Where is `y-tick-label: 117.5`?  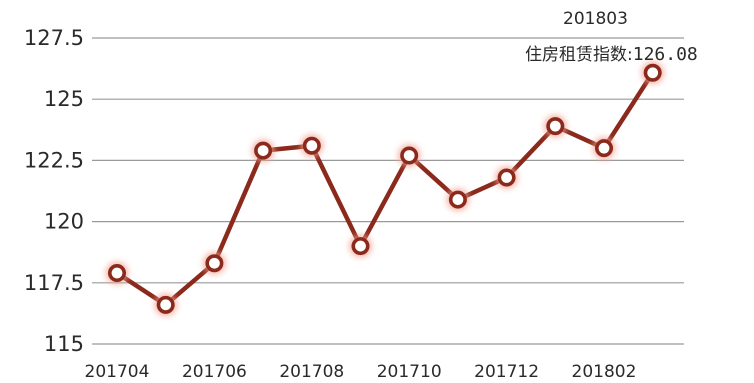 y-tick-label: 117.5 is located at coordinates (54, 283).